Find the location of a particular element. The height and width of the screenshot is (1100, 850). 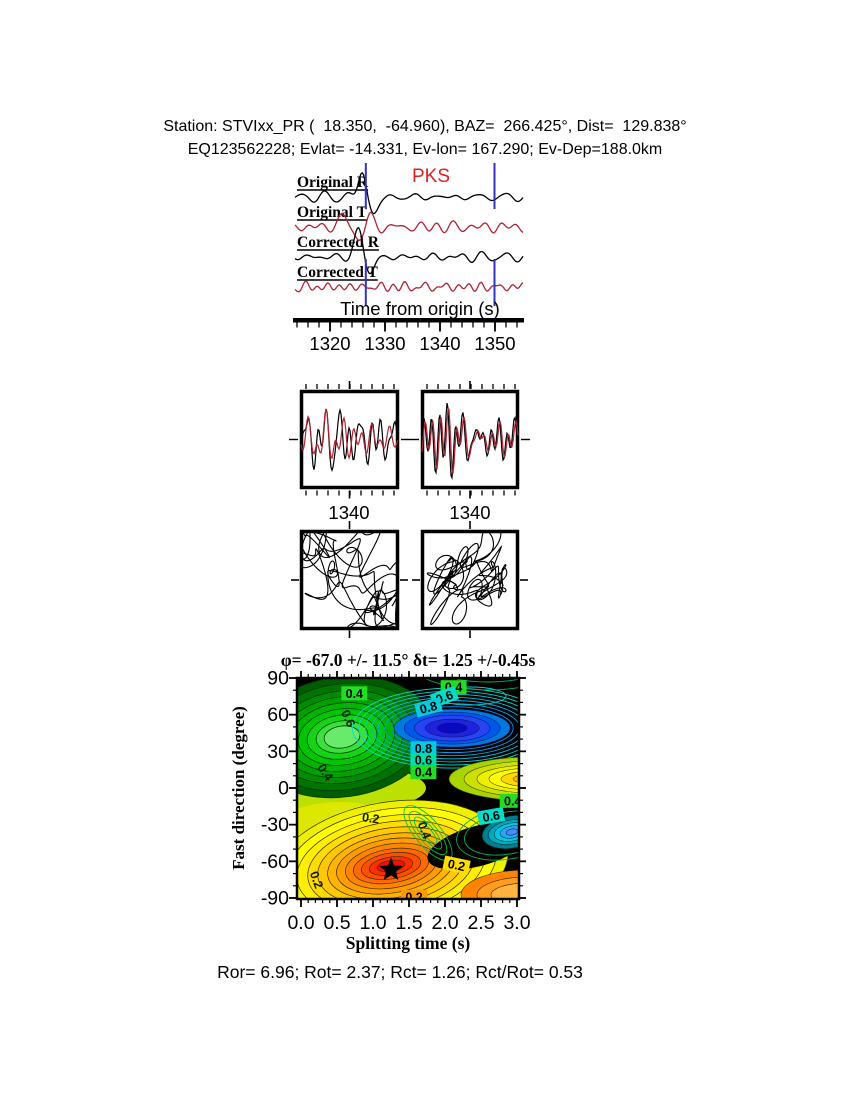

trace-label: Original R is located at coordinates (333, 182).